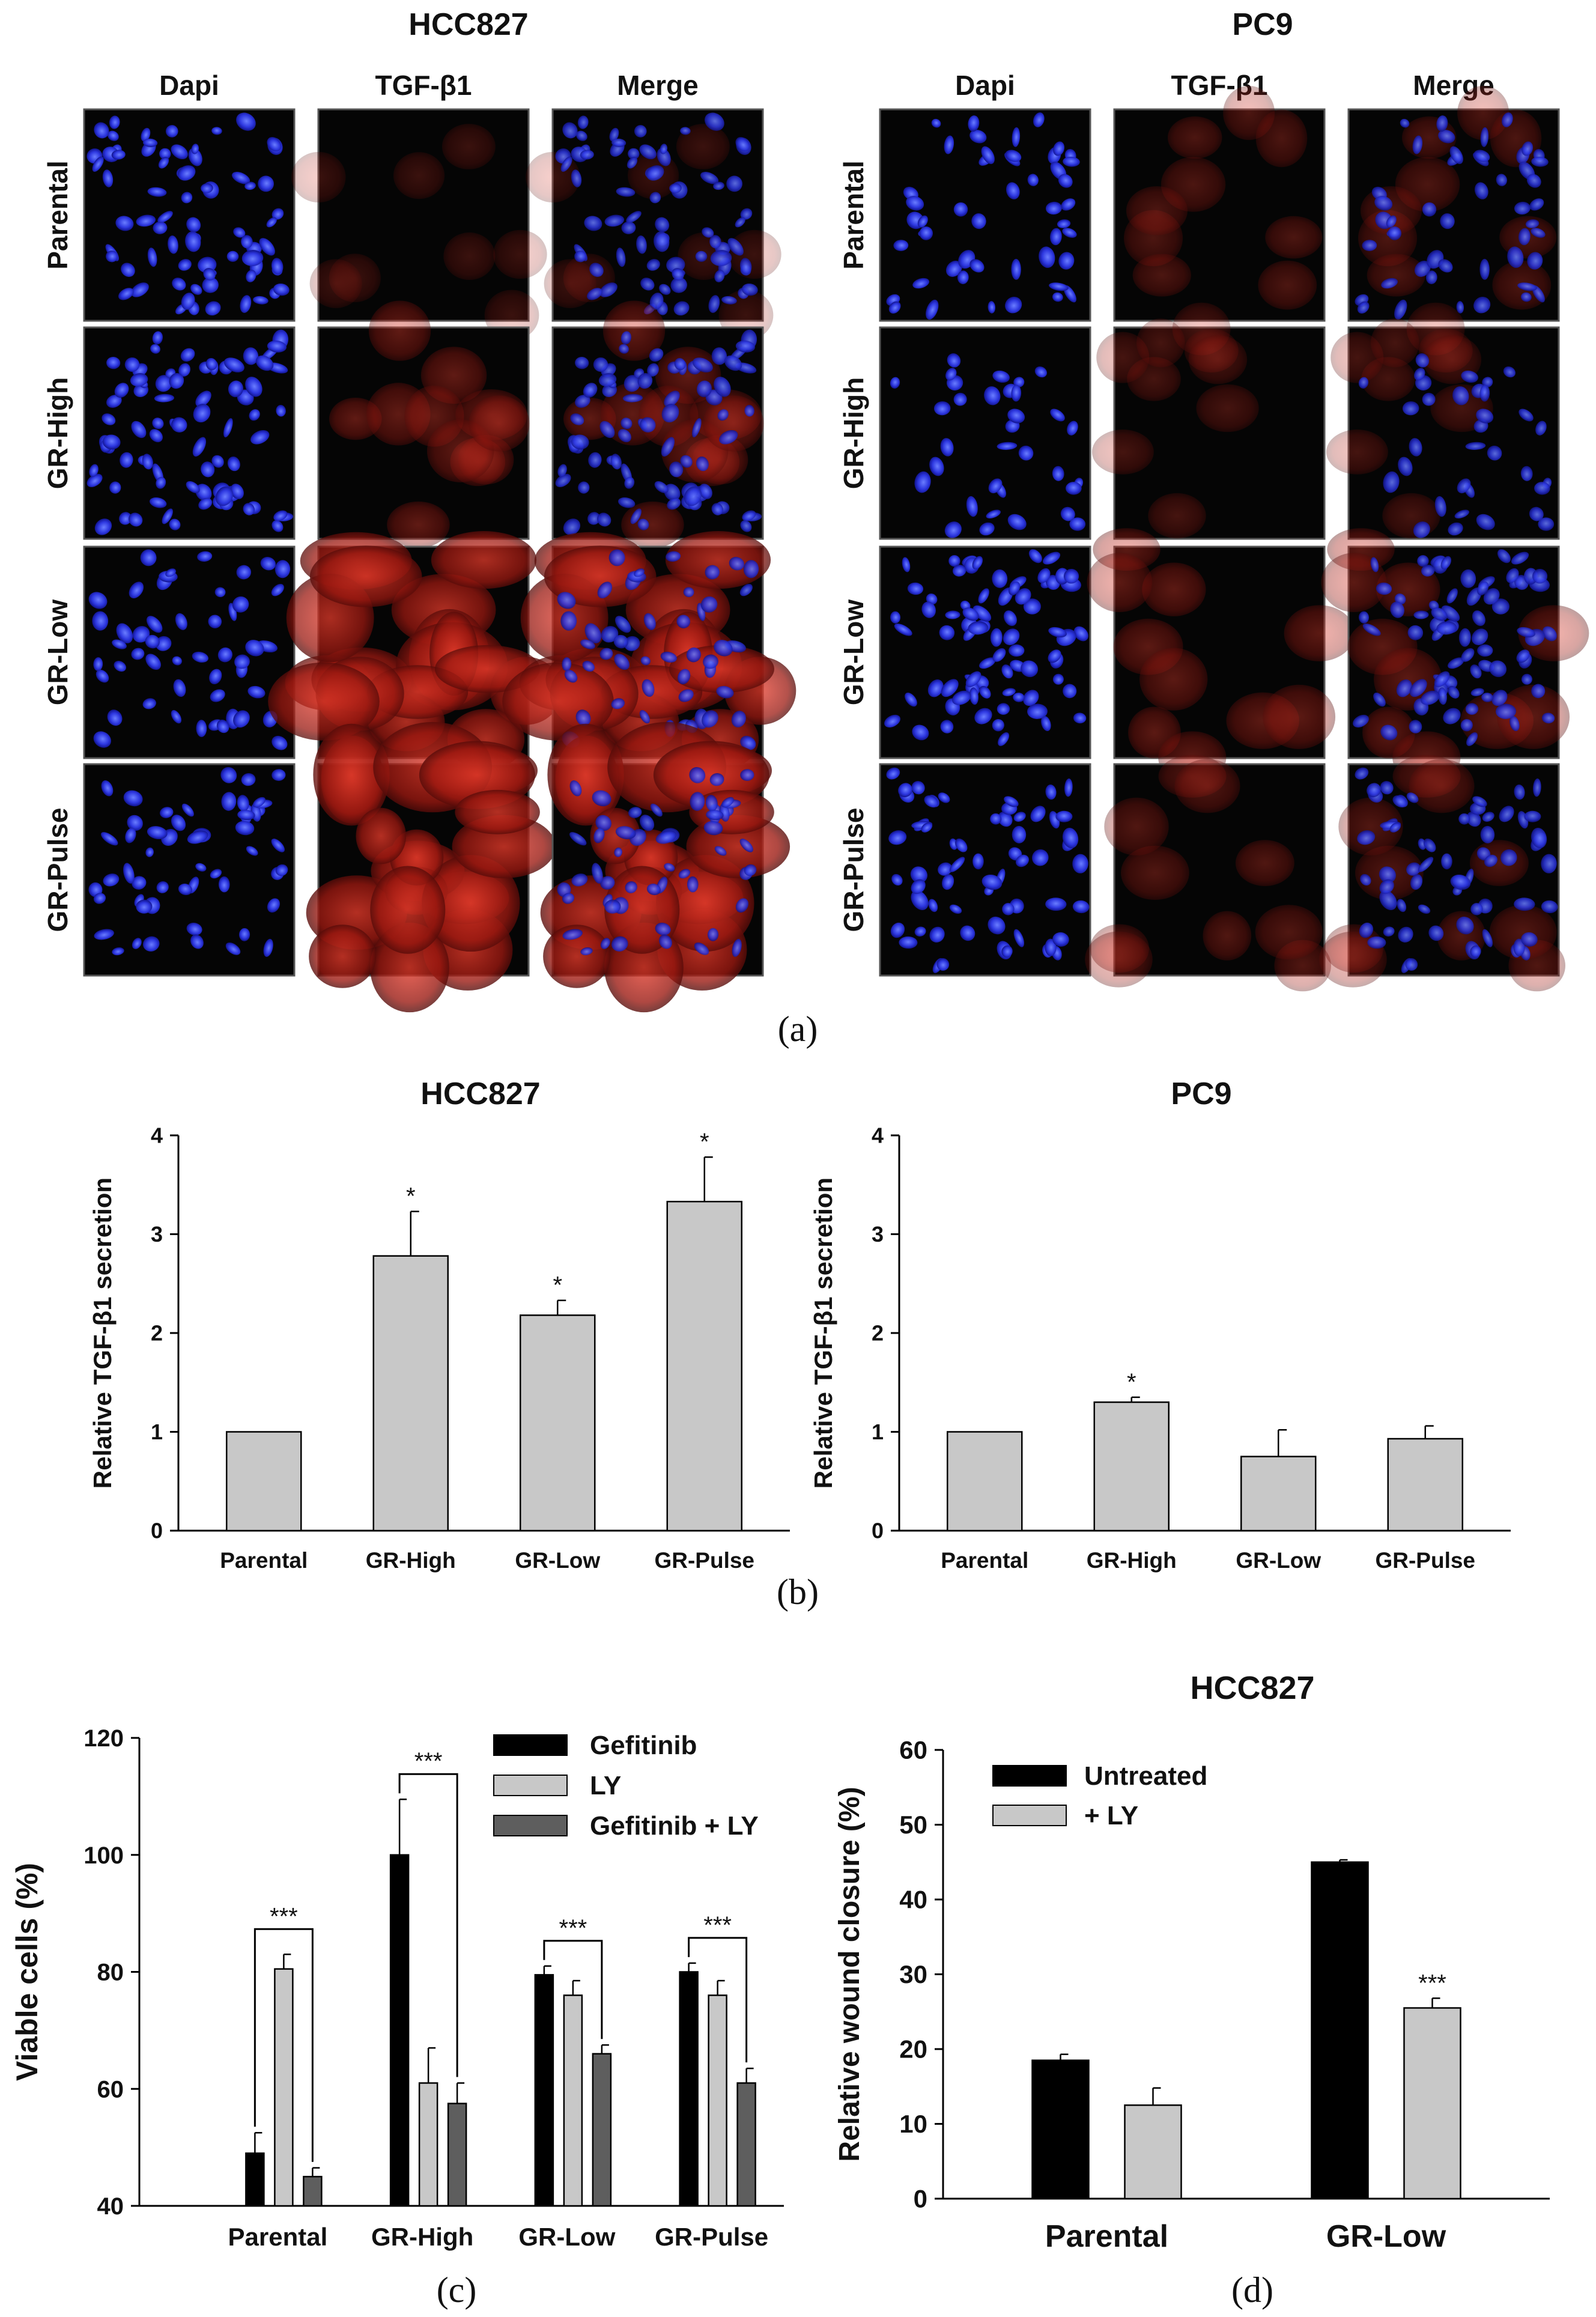 The image size is (1596, 2317). I want to click on legend-swatch, so click(1029, 1815).